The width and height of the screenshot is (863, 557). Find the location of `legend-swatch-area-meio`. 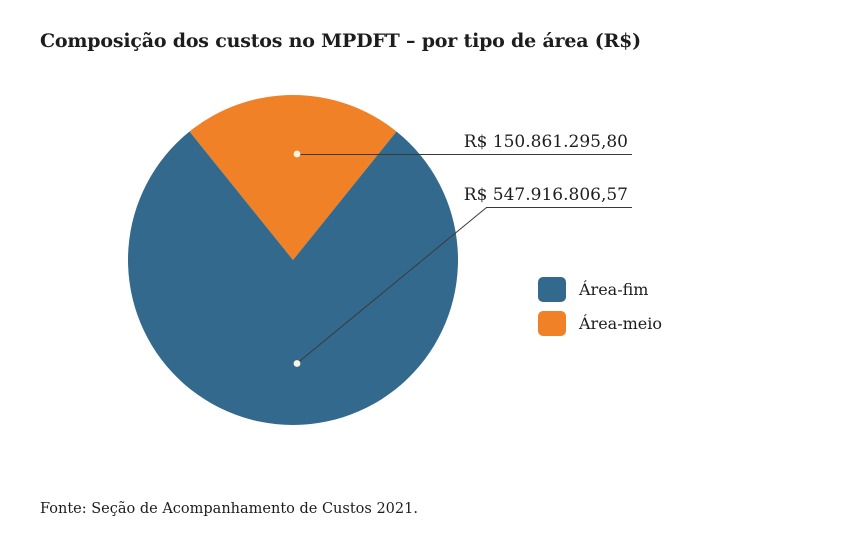

legend-swatch-area-meio is located at coordinates (552, 323).